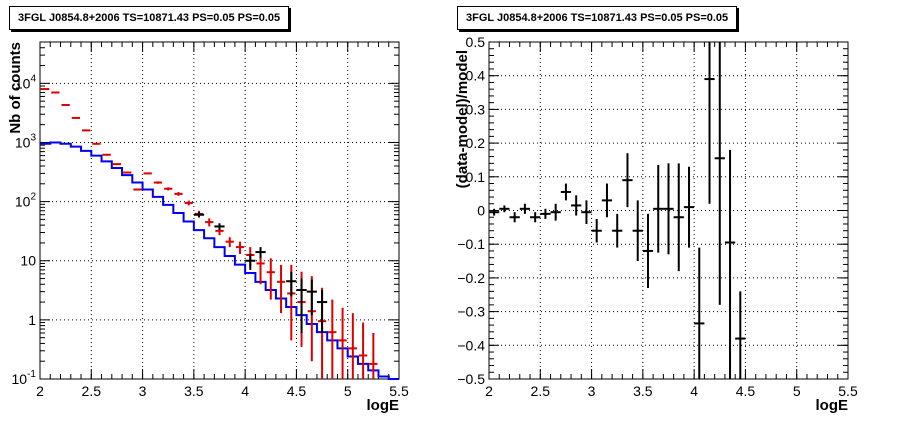 This screenshot has width=898, height=421. What do you see at coordinates (26, 82) in the screenshot?
I see `y-tick-label: 10⁴` at bounding box center [26, 82].